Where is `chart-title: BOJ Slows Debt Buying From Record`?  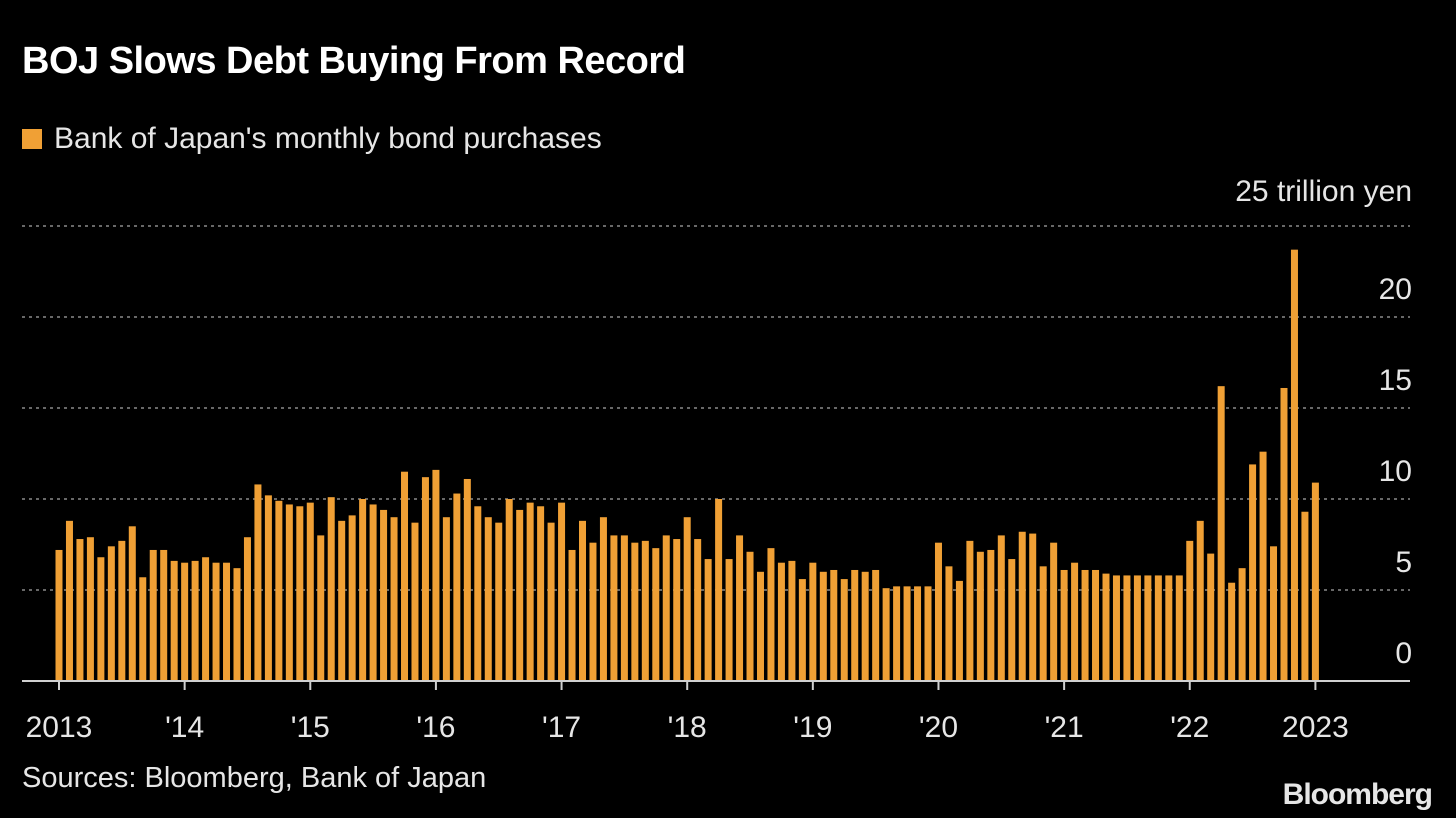
chart-title: BOJ Slows Debt Buying From Record is located at coordinates (354, 61).